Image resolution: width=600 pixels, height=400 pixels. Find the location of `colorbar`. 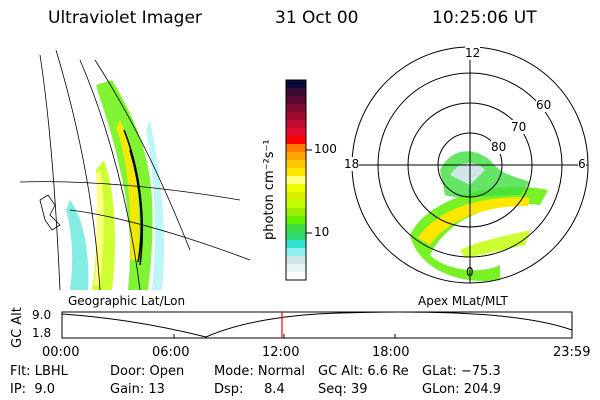

colorbar is located at coordinates (296, 180).